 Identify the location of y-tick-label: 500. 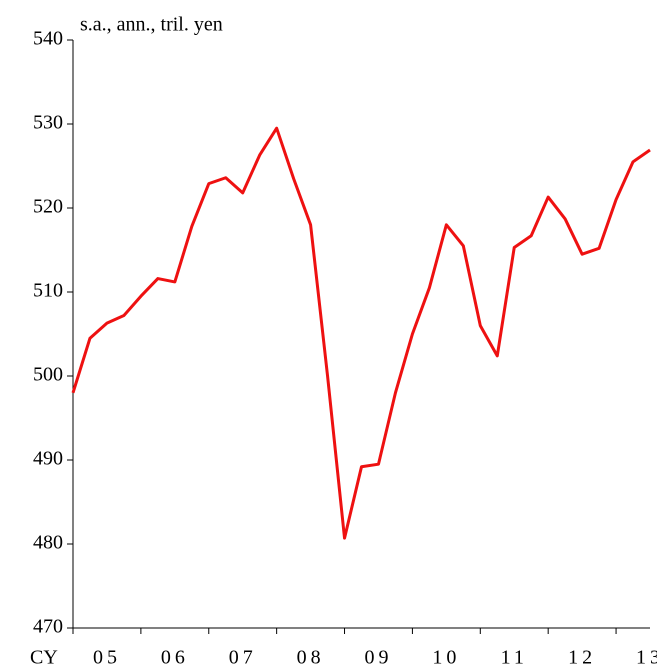
(48, 375).